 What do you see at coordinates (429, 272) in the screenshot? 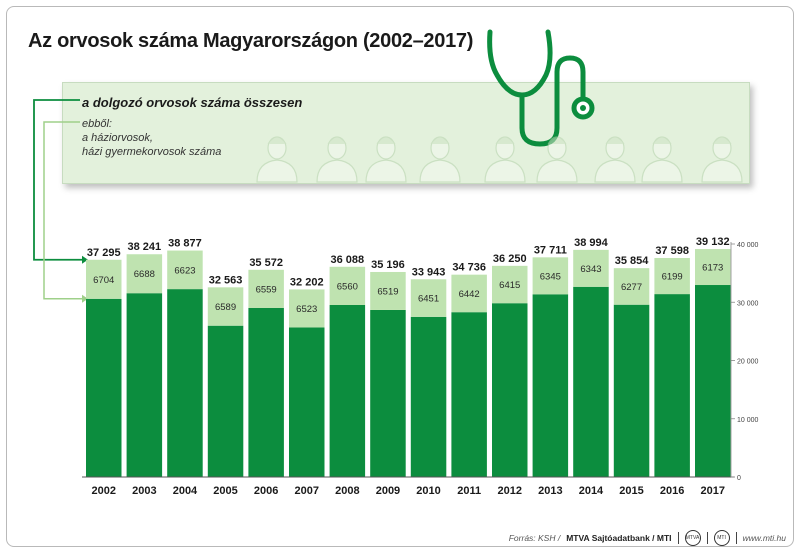
I see `bar-total-label: 33 943` at bounding box center [429, 272].